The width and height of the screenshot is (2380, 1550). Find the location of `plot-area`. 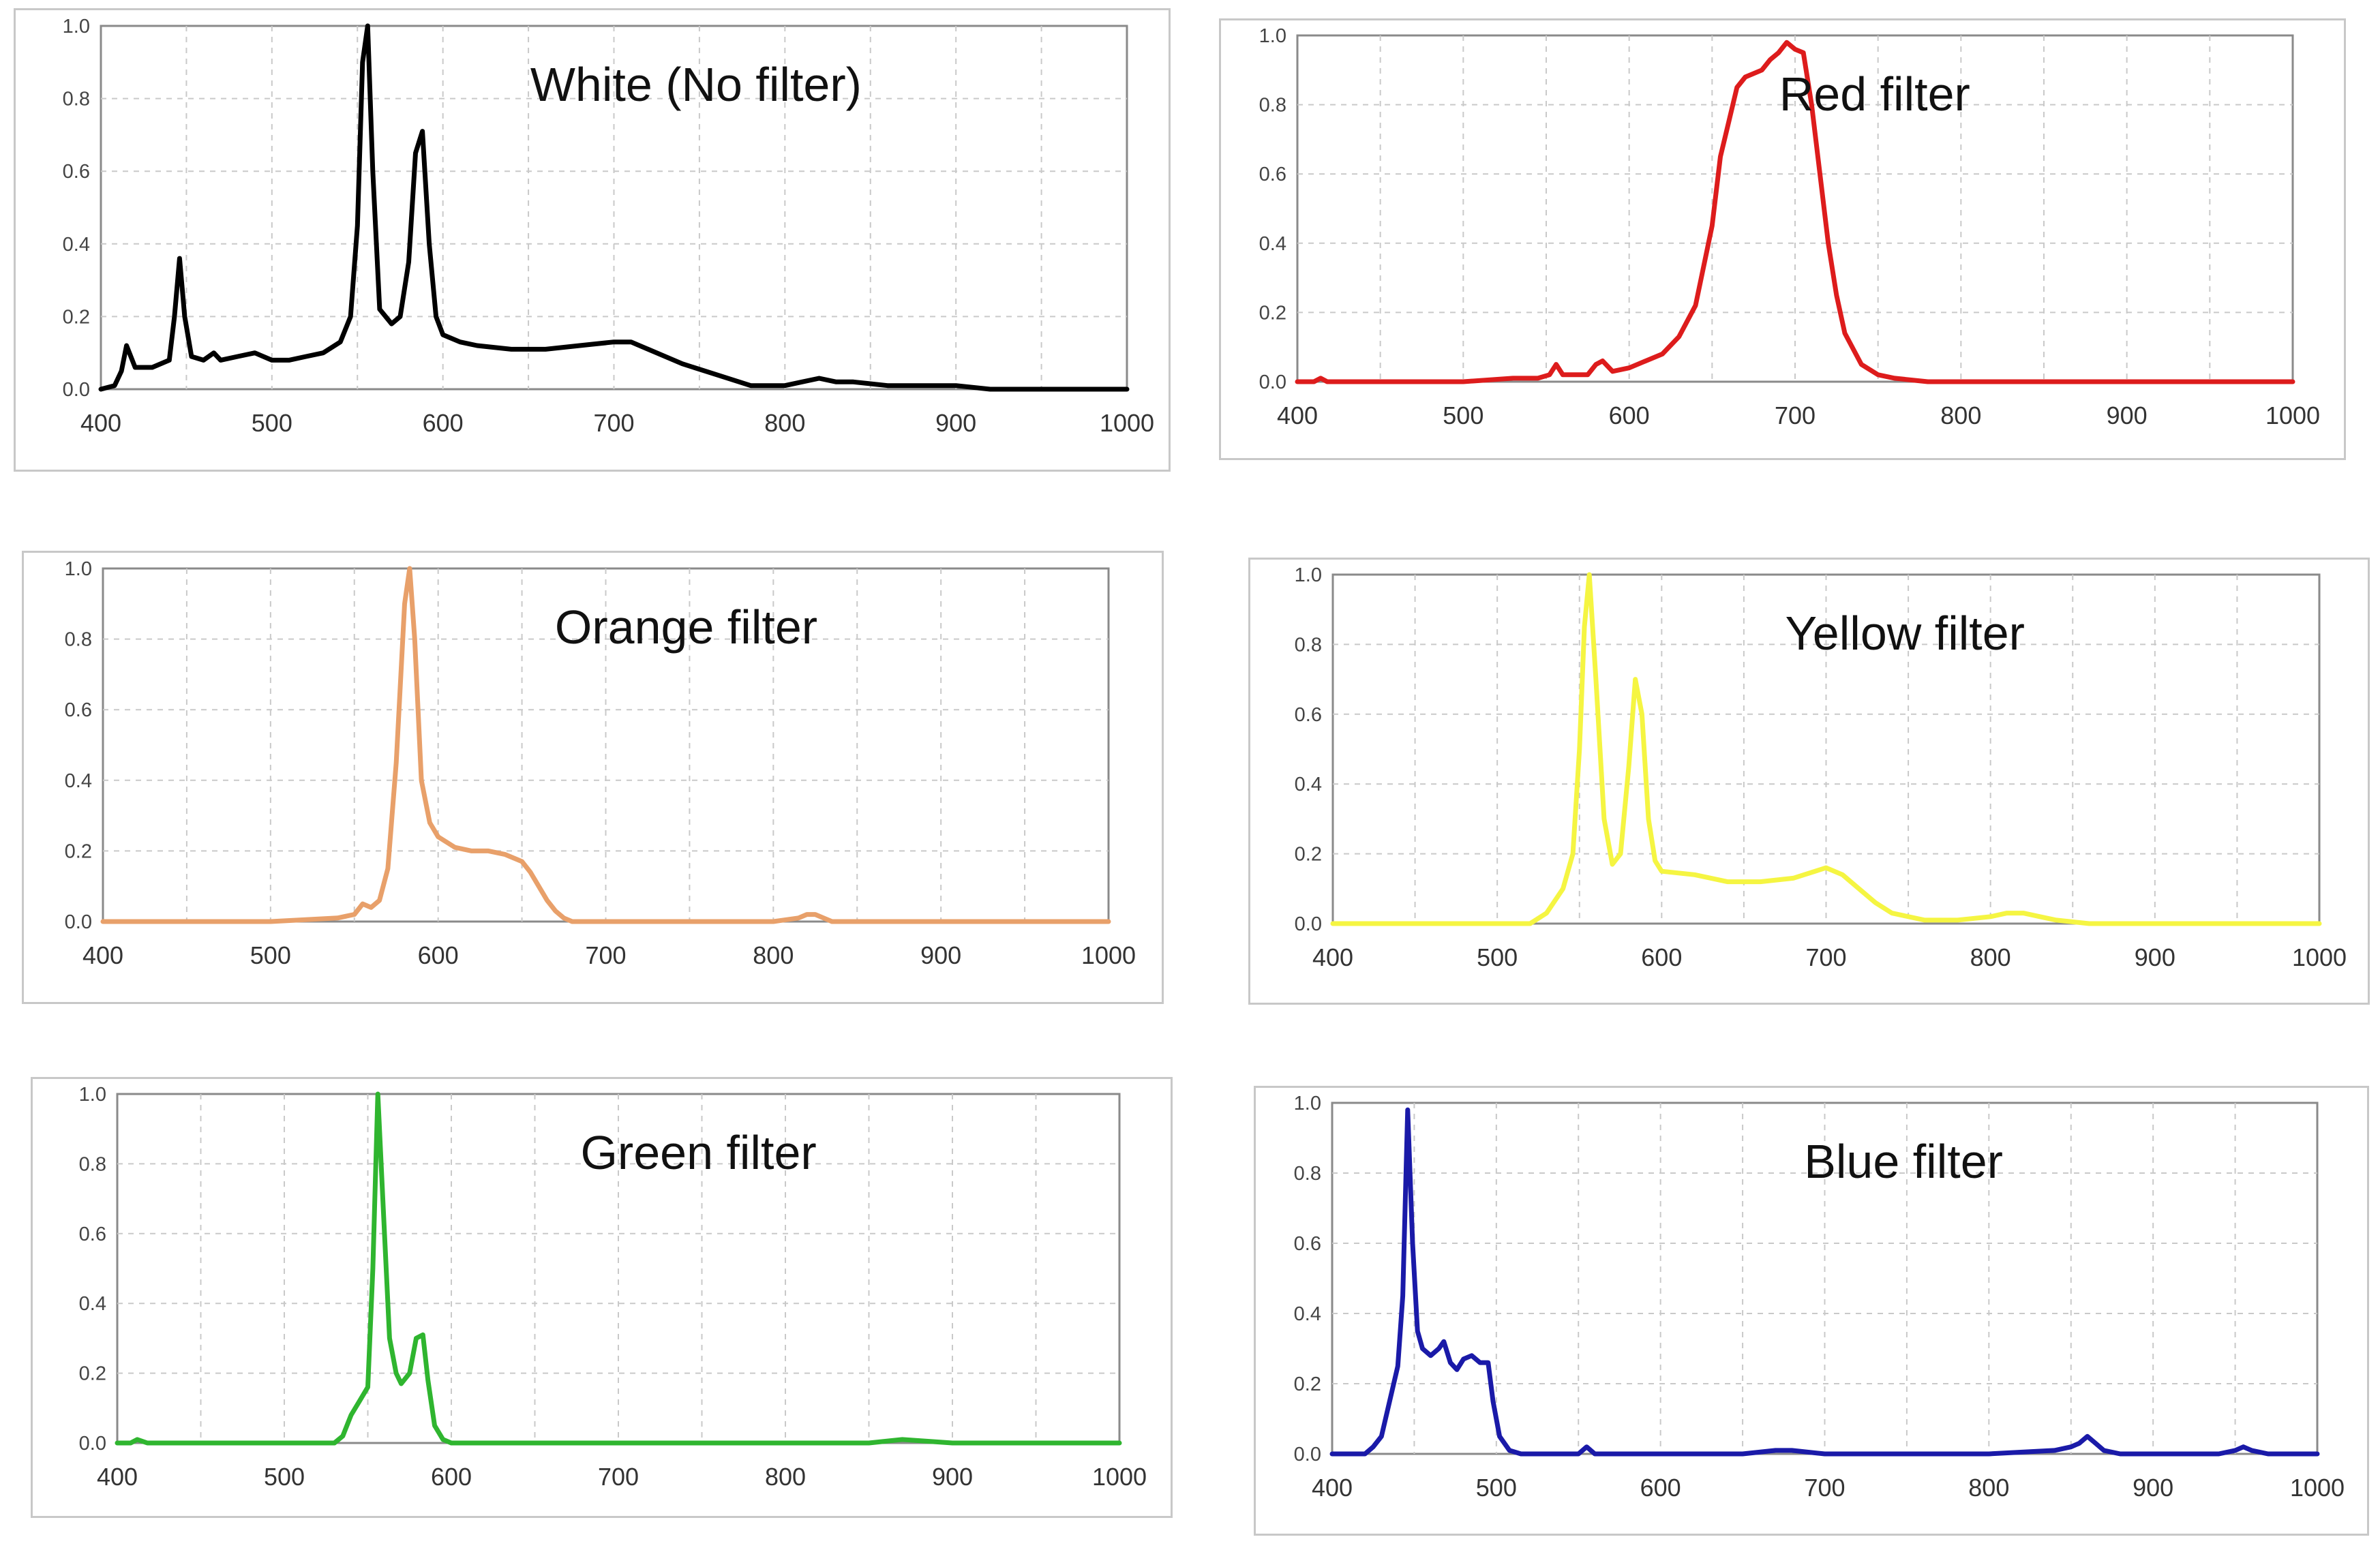

plot-area is located at coordinates (614, 208).